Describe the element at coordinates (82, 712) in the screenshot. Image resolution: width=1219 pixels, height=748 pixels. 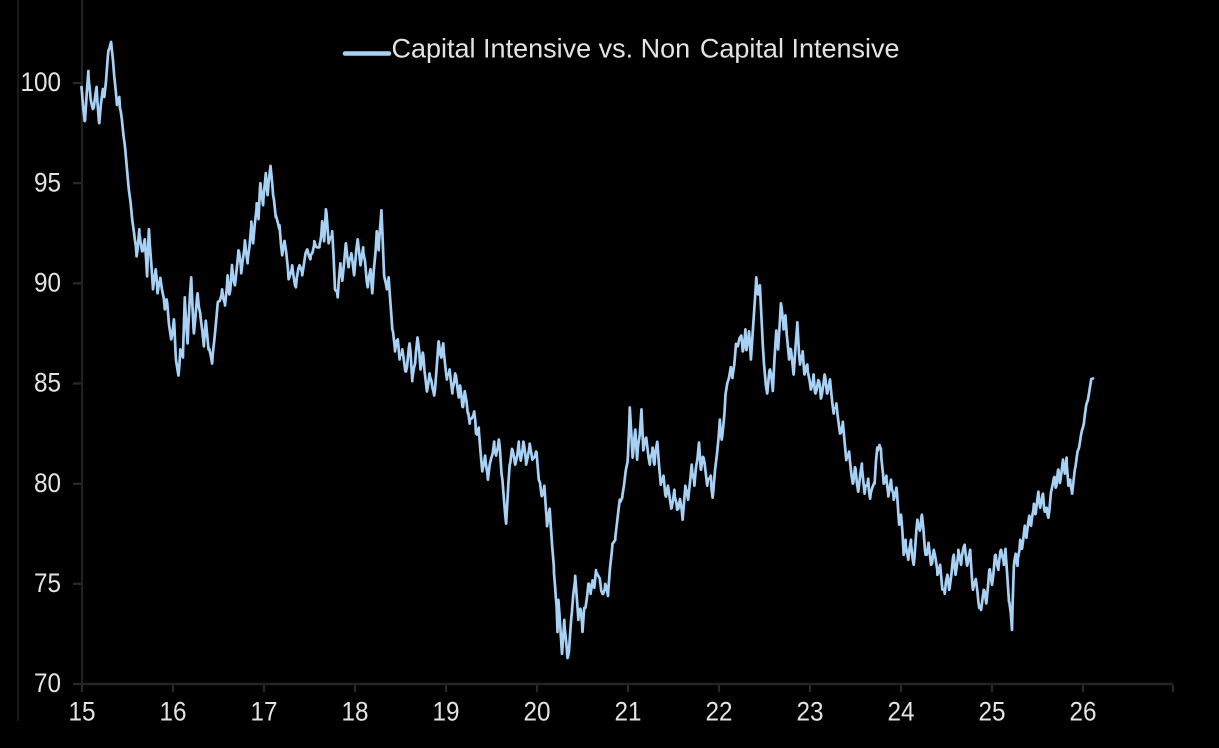
I see `svg-text: 15` at that location.